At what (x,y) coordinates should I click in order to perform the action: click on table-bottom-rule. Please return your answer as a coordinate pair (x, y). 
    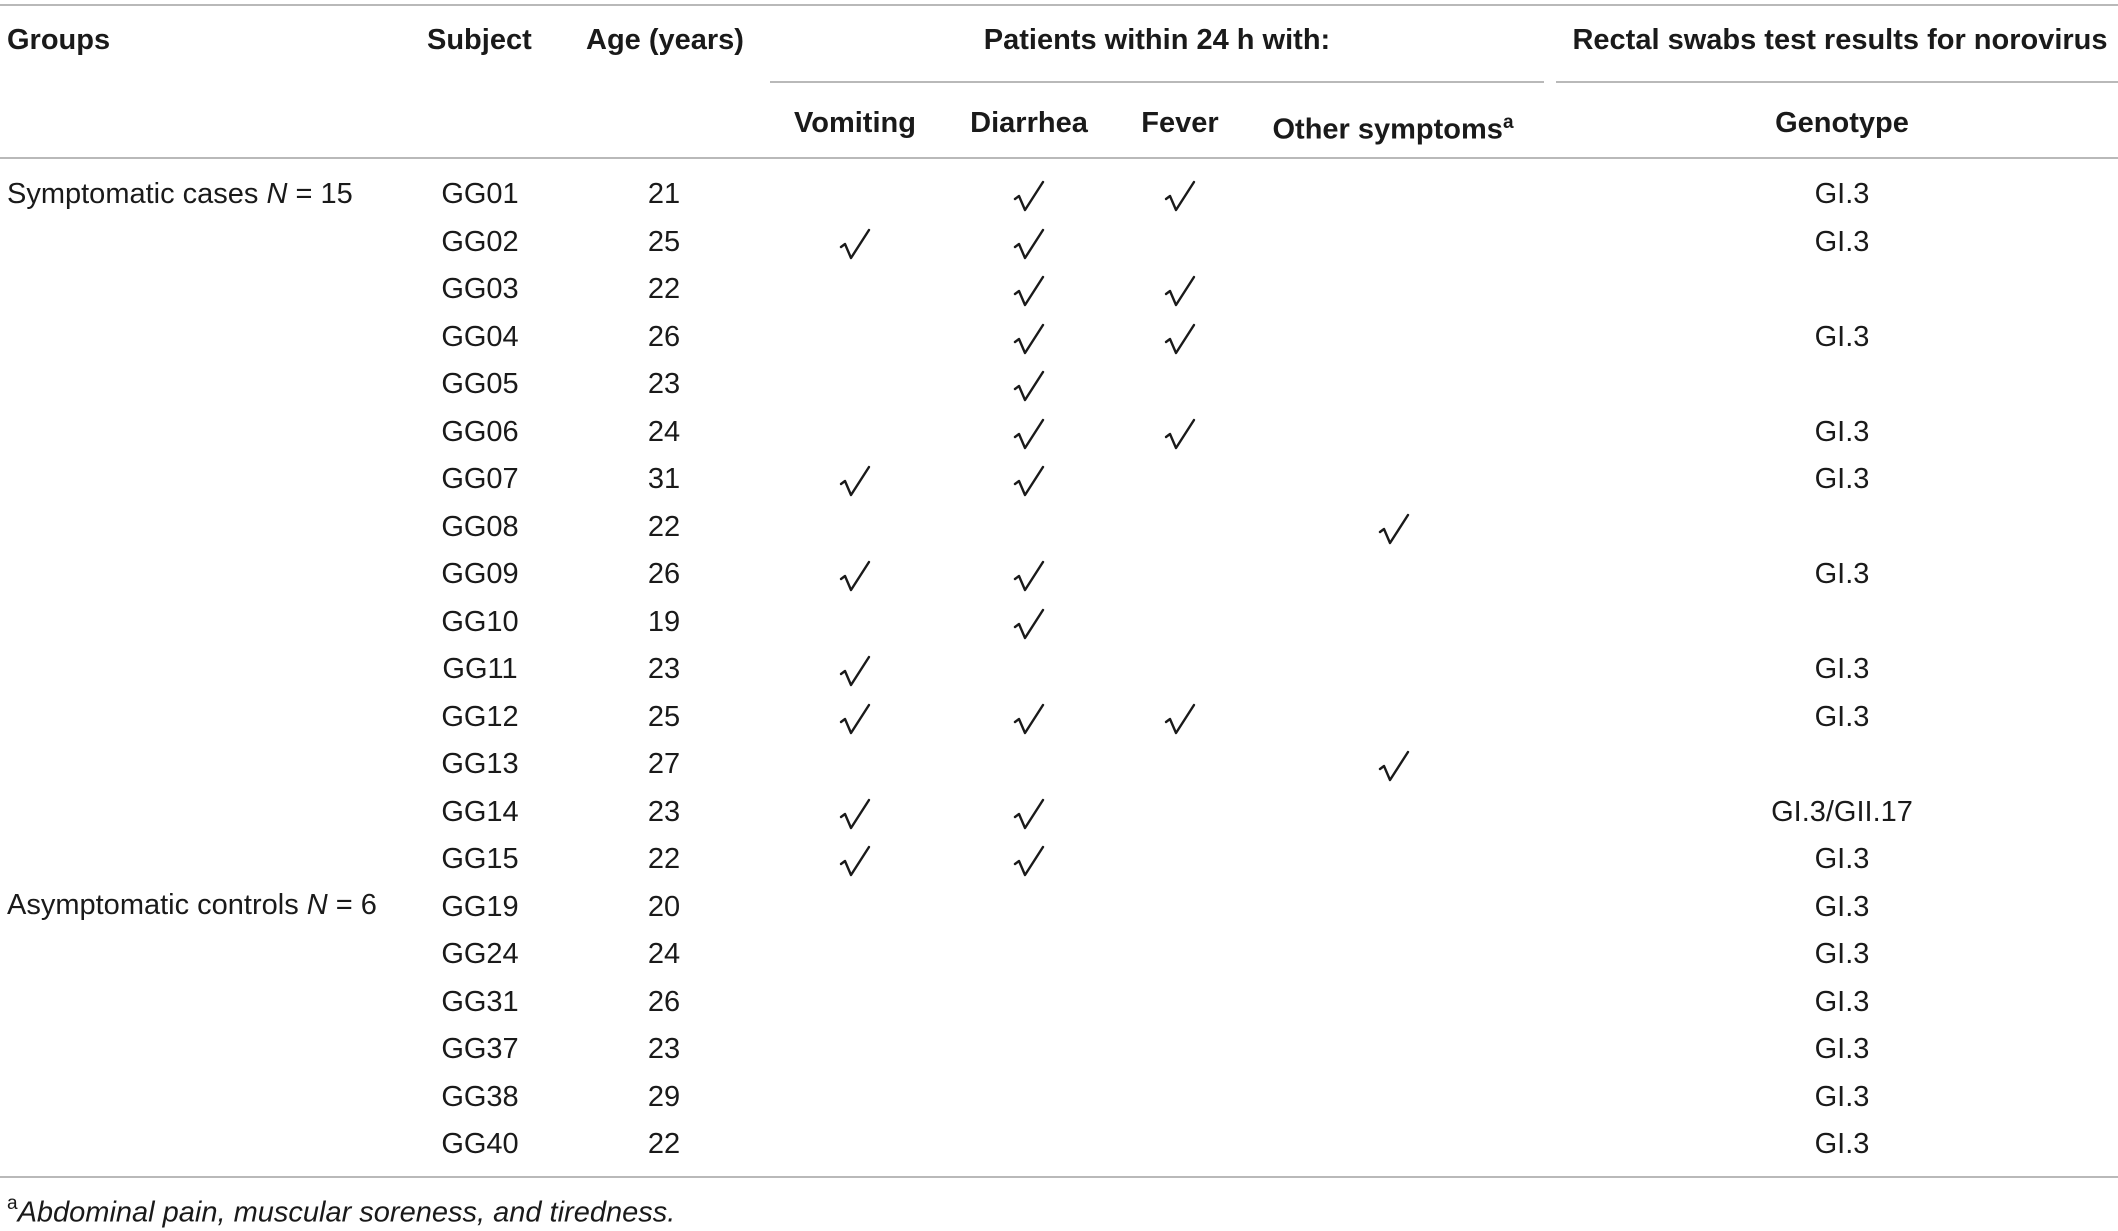
    Looking at the image, I should click on (1059, 1177).